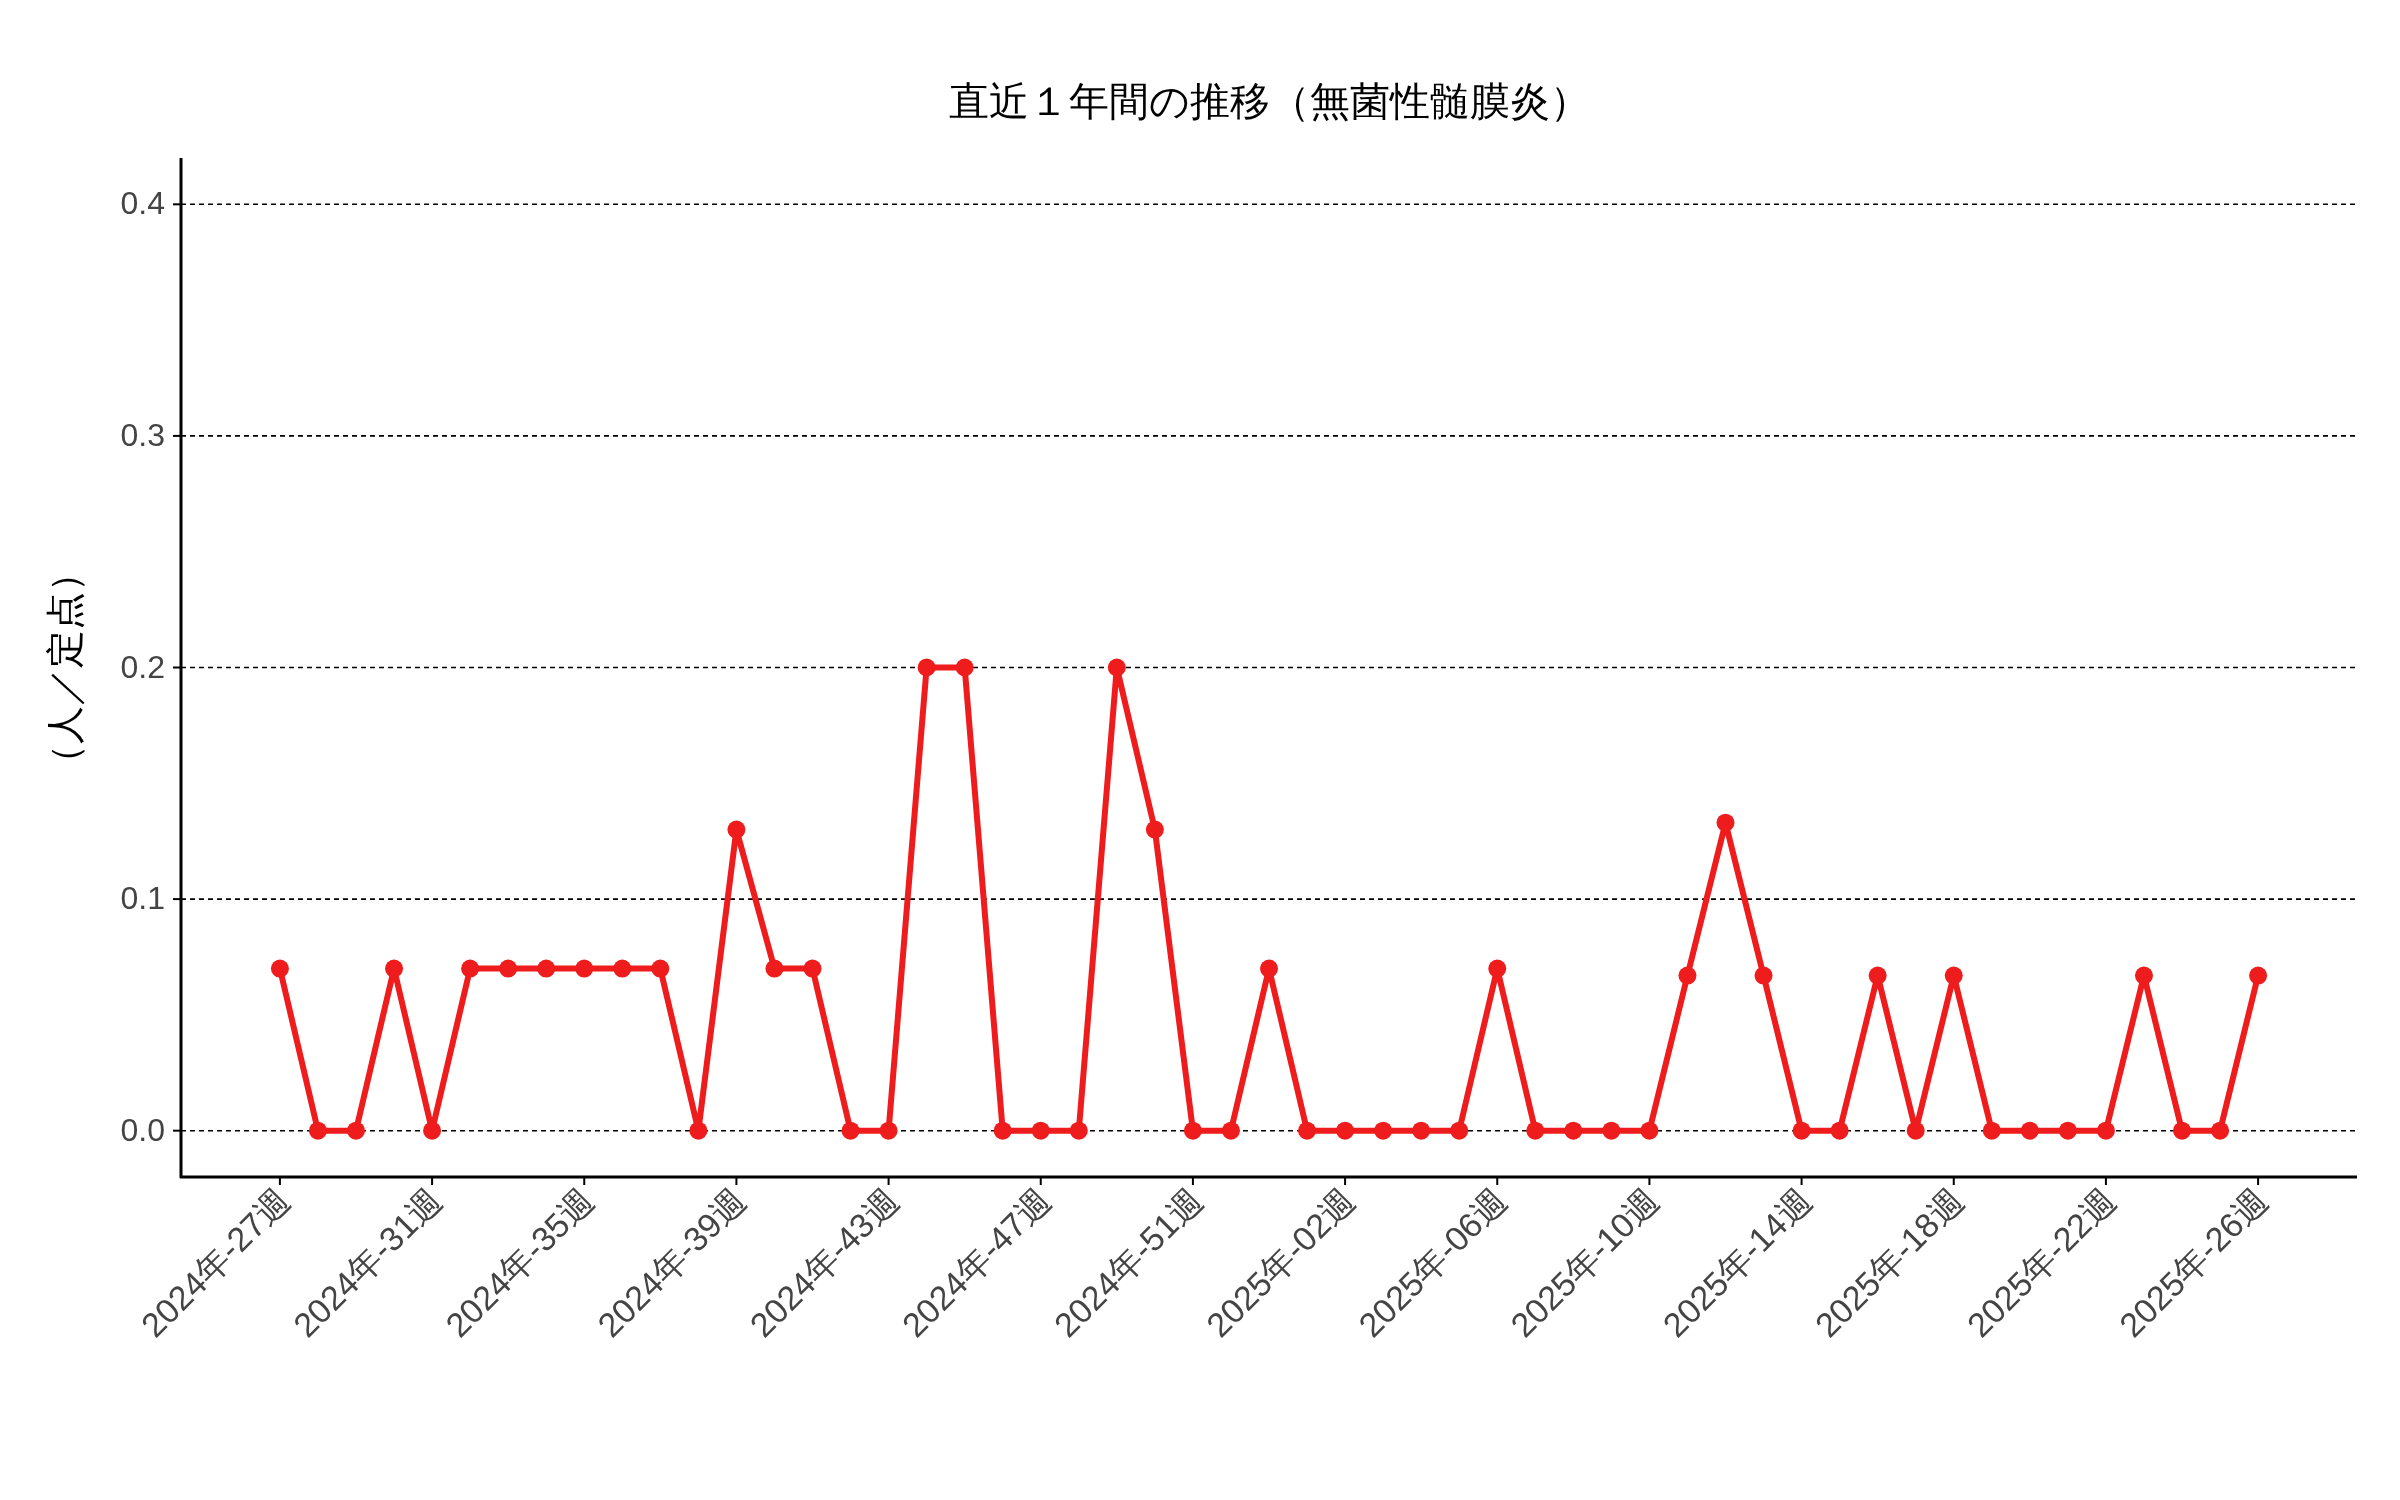 The height and width of the screenshot is (1500, 2400). I want to click on y-tick-label: 0.2, so click(142, 666).